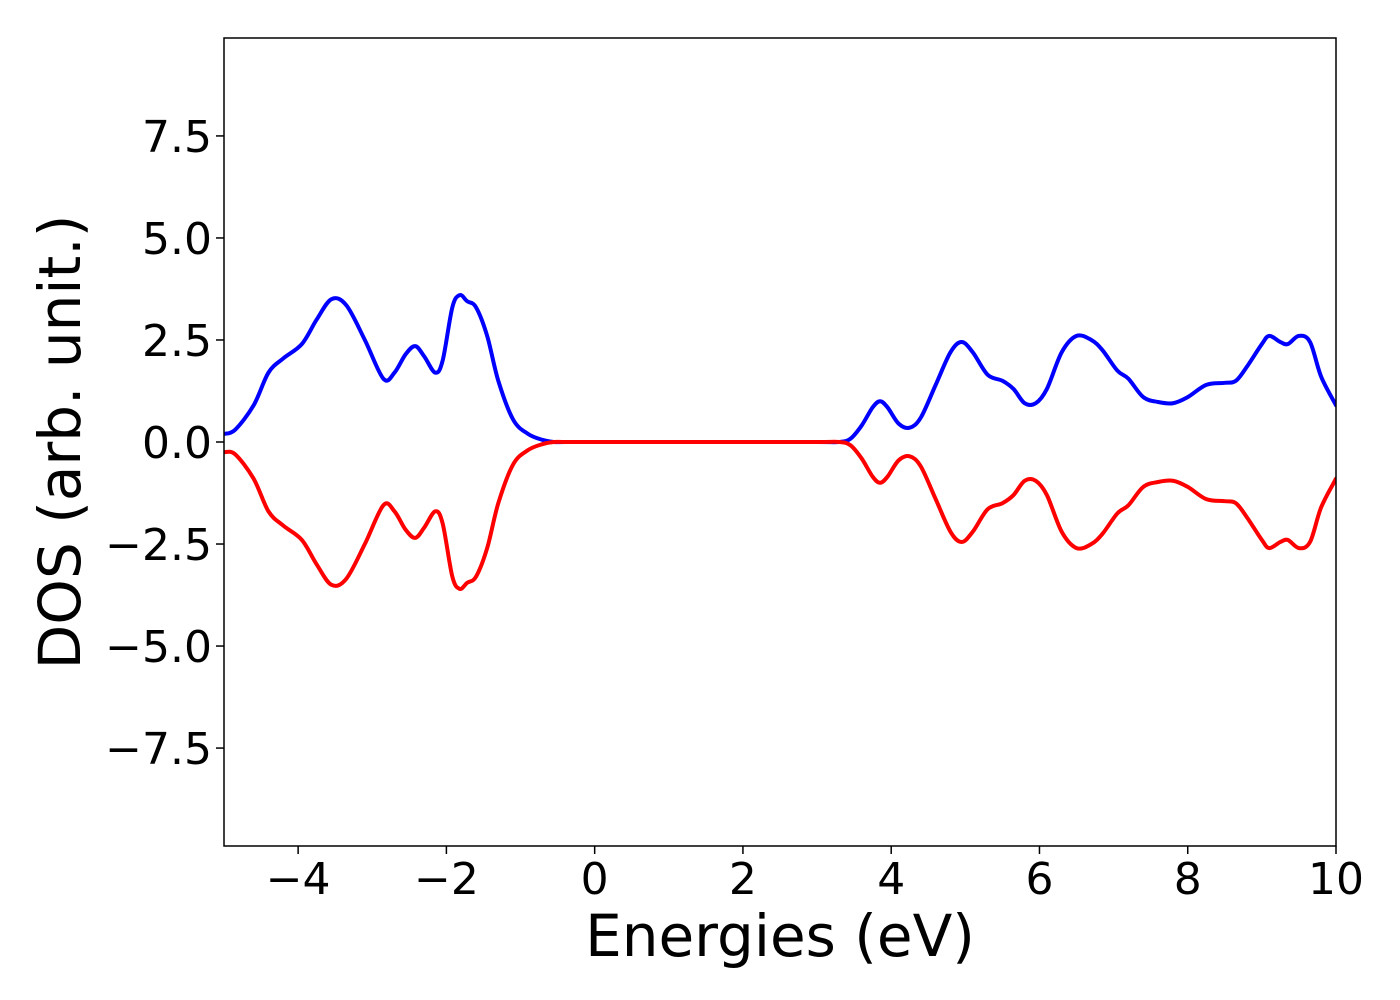 The image size is (1400, 1000). What do you see at coordinates (158, 749) in the screenshot?
I see `y-tick-label: −7.5` at bounding box center [158, 749].